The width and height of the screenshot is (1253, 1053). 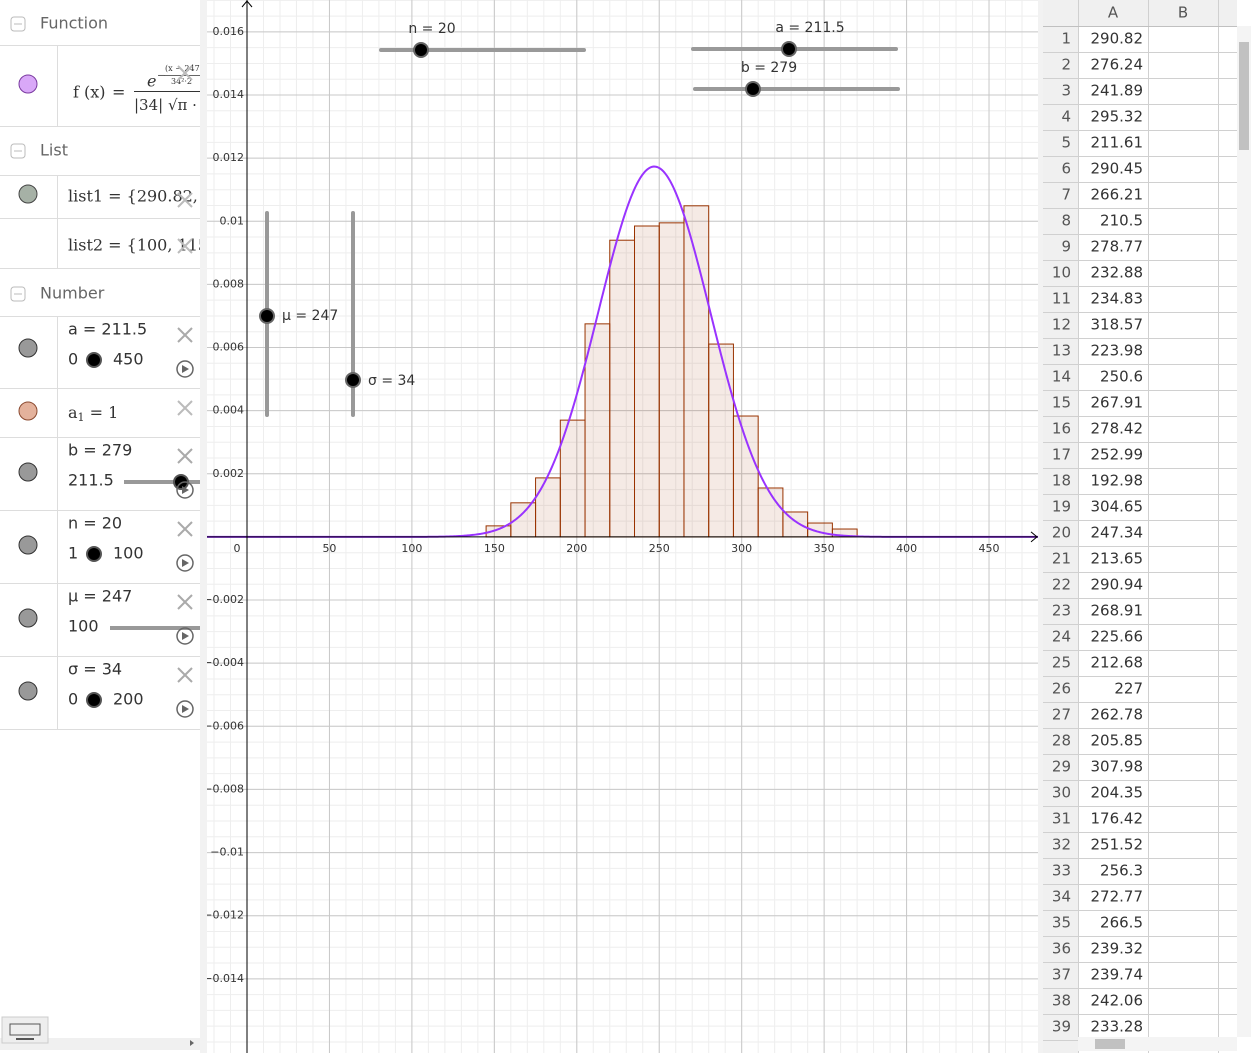 I want to click on cell-value: 251.52, so click(x=1117, y=845).